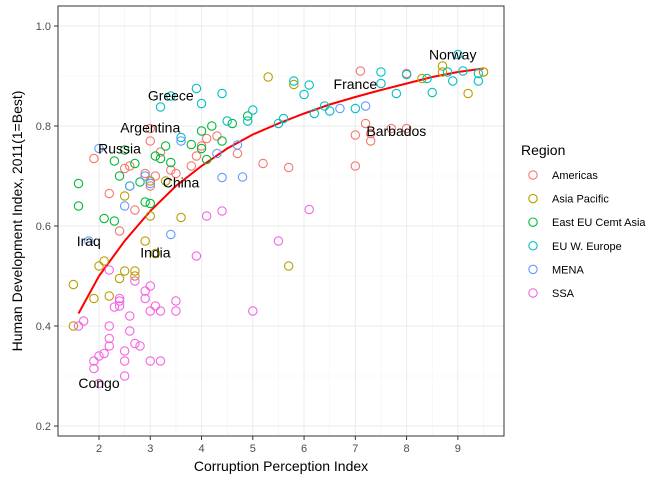 Image resolution: width=672 pixels, height=480 pixels. Describe the element at coordinates (458, 449) in the screenshot. I see `x-tick-label: 9` at that location.